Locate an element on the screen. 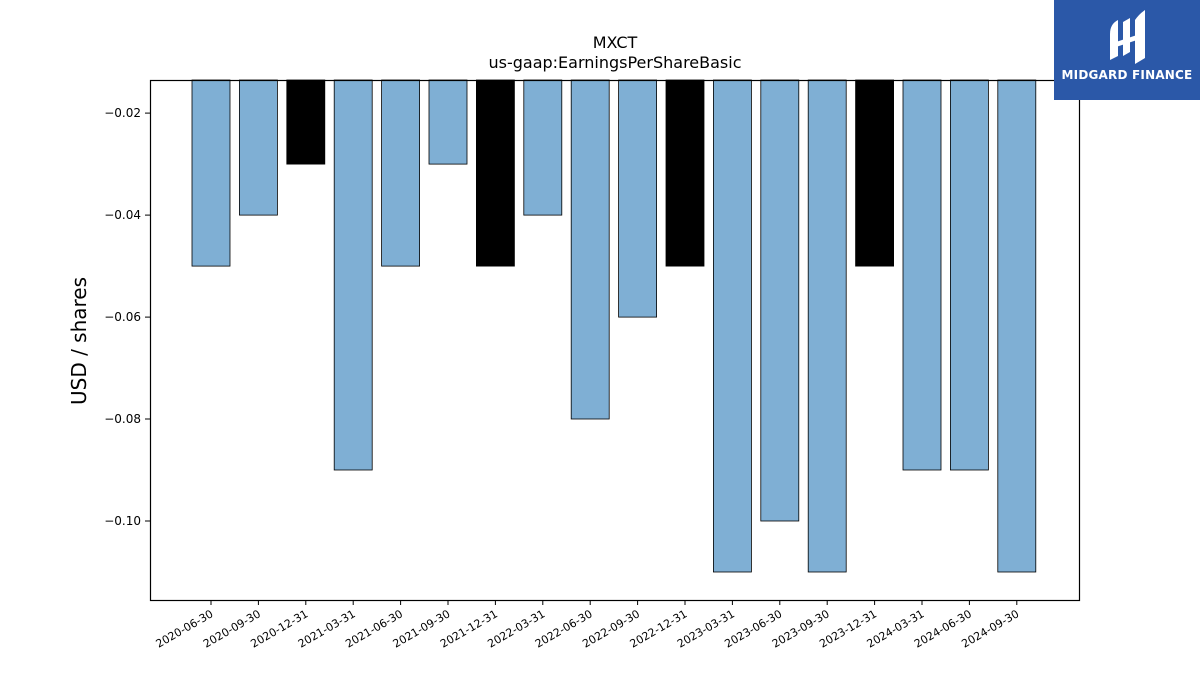  y-tick-label: −0.02 is located at coordinates (122, 113).